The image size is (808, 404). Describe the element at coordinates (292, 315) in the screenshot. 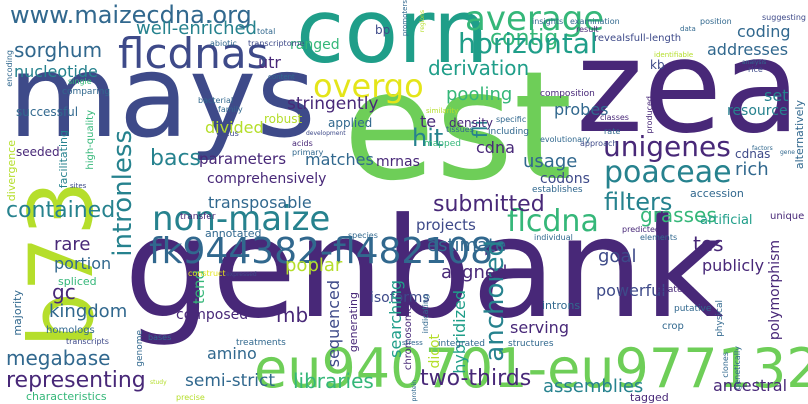

I see `word-mb: mb` at that location.